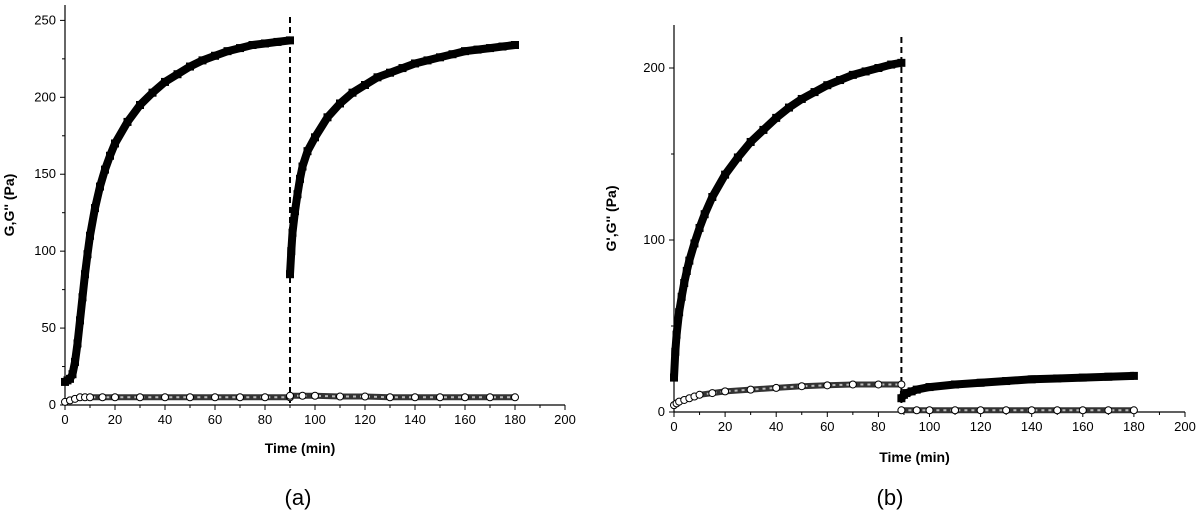 This screenshot has width=1200, height=518. Describe the element at coordinates (298, 497) in the screenshot. I see `panel-label: (a)` at that location.